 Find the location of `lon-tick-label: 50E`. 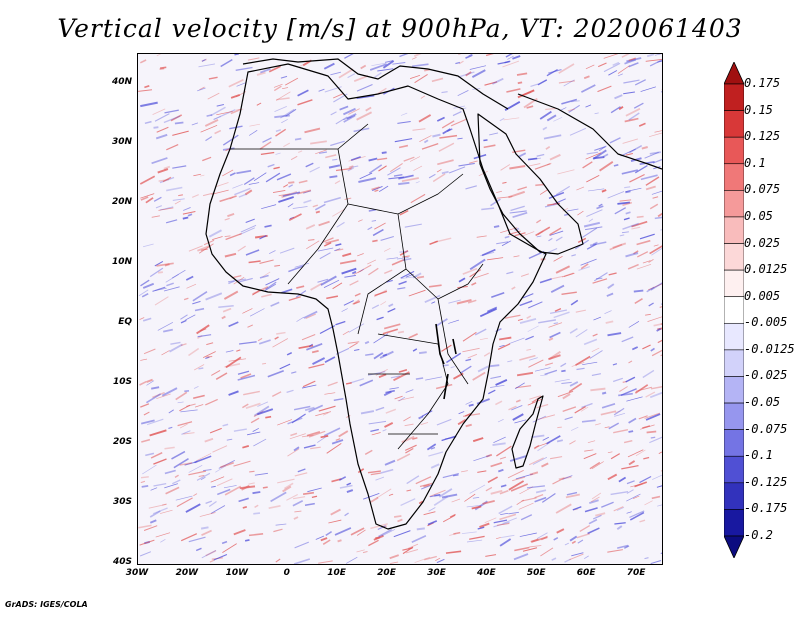

lon-tick-label: 50E is located at coordinates (536, 573).